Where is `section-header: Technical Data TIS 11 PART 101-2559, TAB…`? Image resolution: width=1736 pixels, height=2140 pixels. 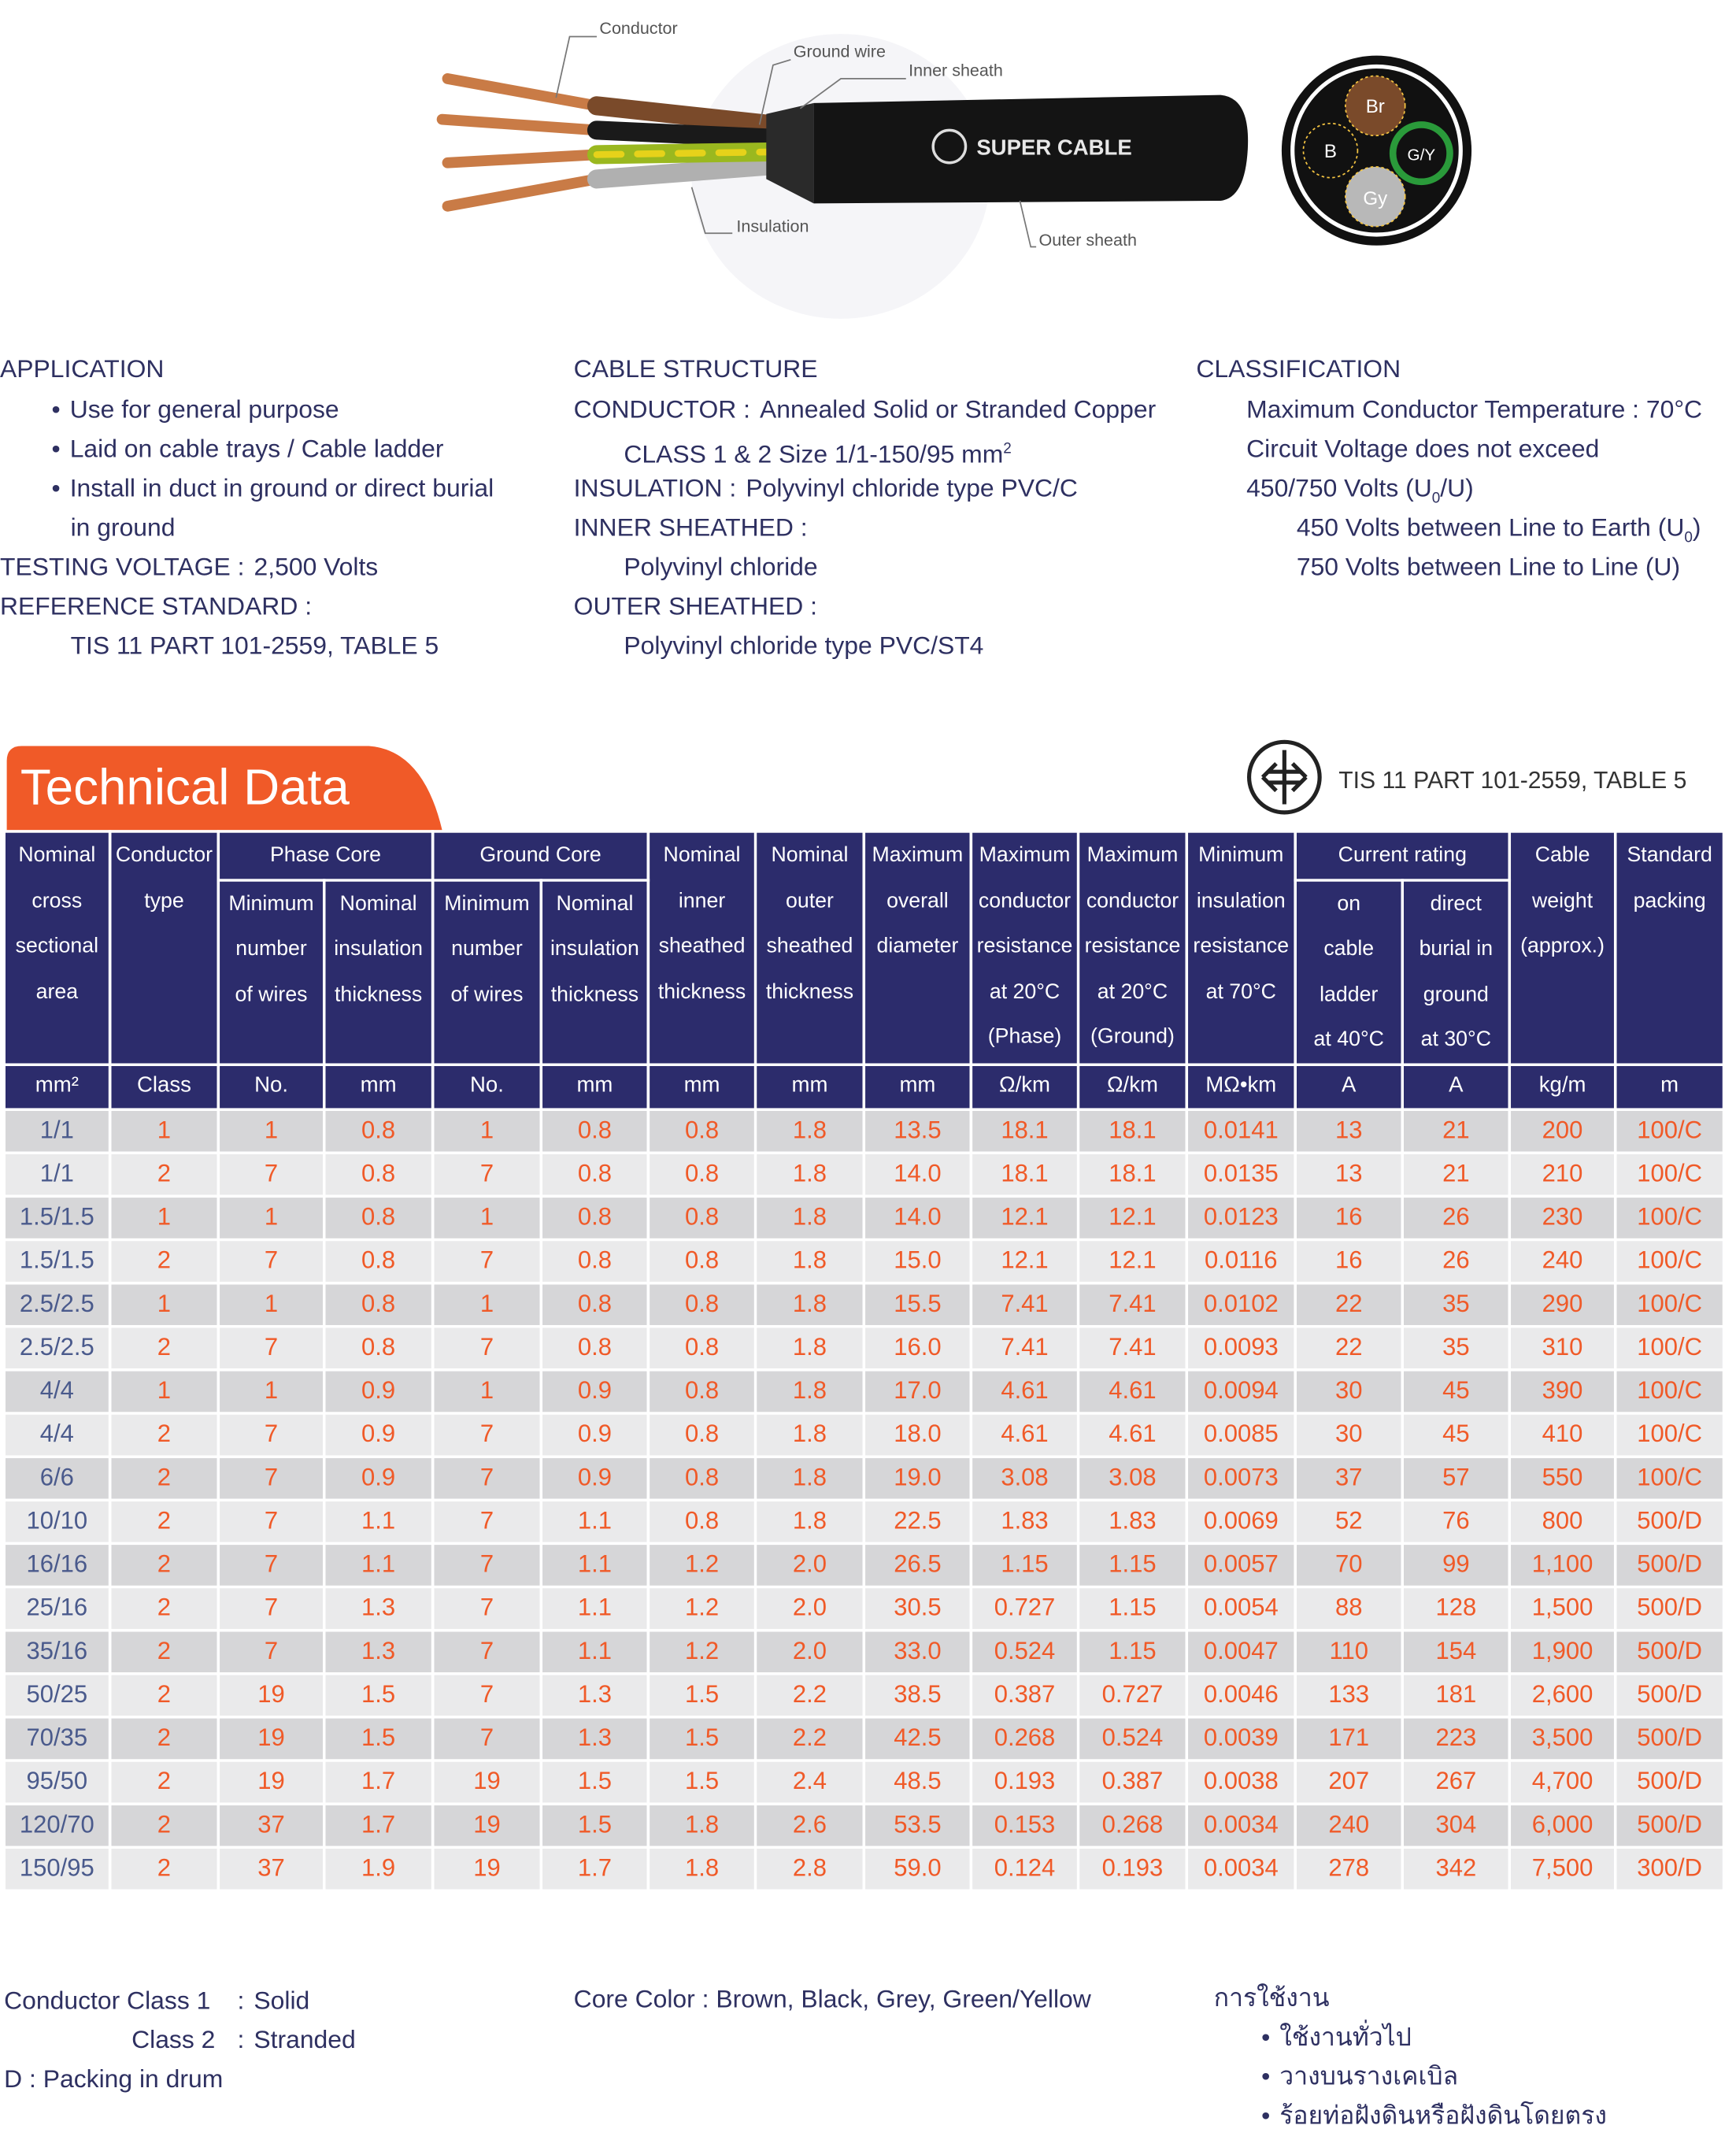 section-header: Technical Data TIS 11 PART 101-2559, TAB… is located at coordinates (846, 785).